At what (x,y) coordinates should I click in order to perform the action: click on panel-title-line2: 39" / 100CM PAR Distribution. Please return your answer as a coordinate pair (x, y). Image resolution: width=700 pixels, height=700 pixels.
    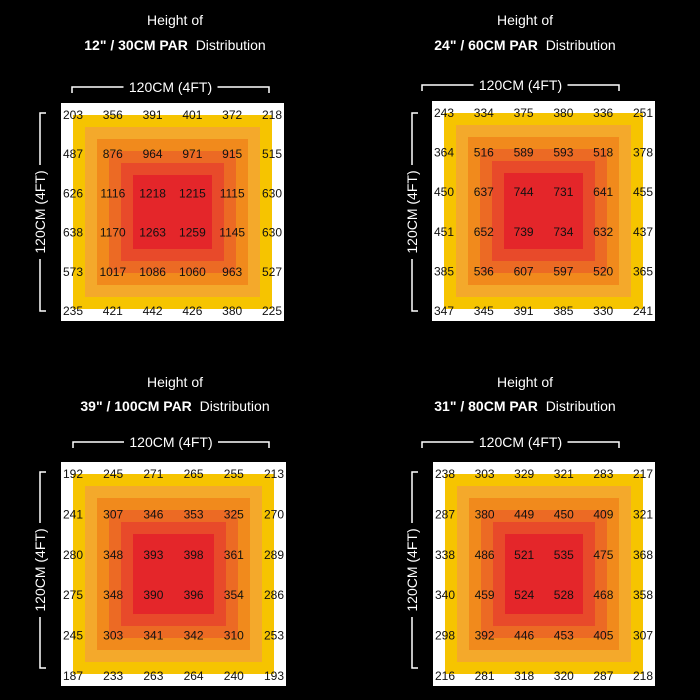
    Looking at the image, I should click on (175, 406).